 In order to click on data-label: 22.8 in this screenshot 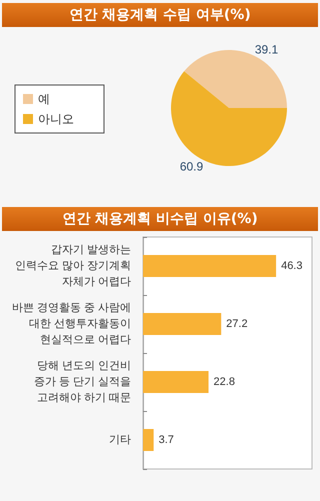, I will do `click(224, 382)`.